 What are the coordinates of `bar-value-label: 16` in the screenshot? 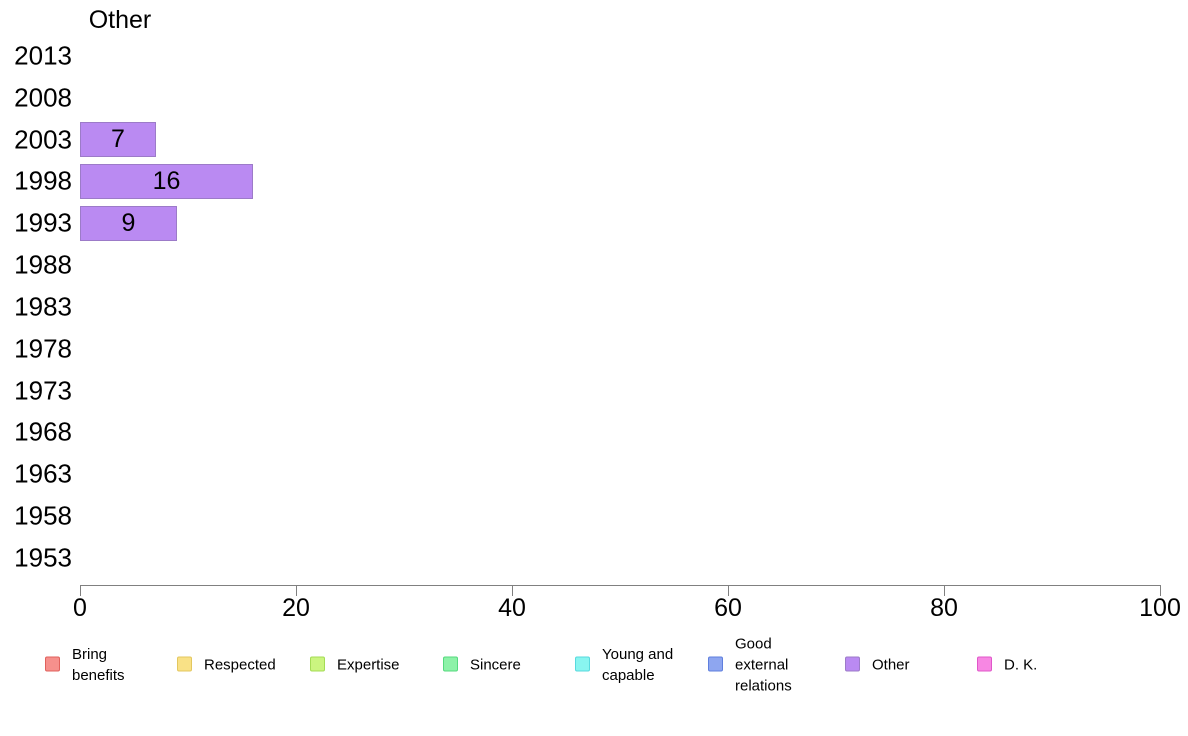 It's located at (166, 181).